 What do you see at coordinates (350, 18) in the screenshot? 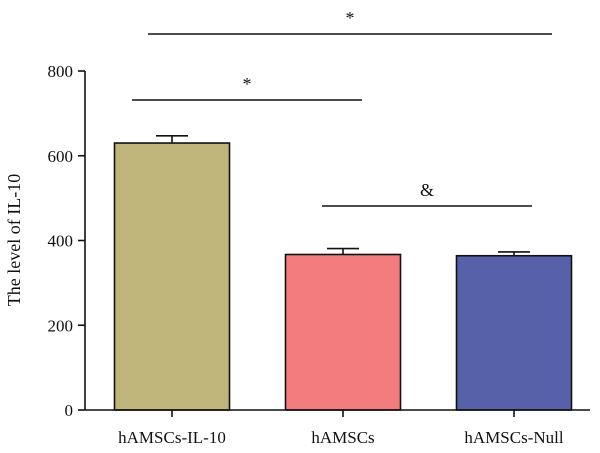
I see `significance-label-1: *` at bounding box center [350, 18].